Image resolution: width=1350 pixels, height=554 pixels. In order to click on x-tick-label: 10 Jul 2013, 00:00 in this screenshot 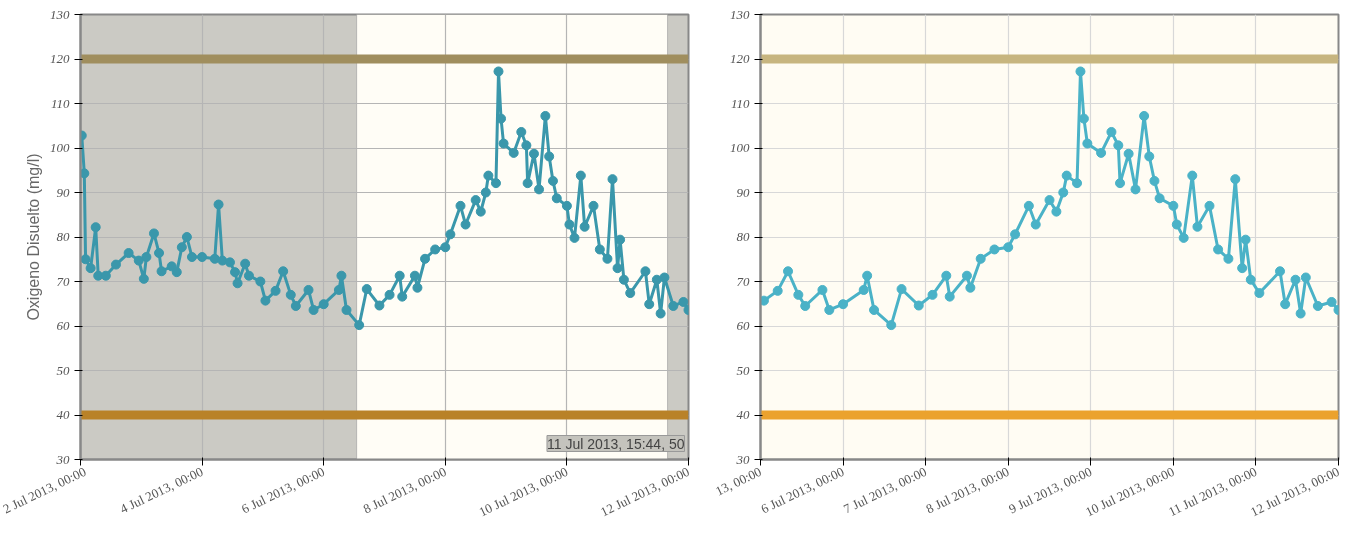, I will do `click(523, 491)`.